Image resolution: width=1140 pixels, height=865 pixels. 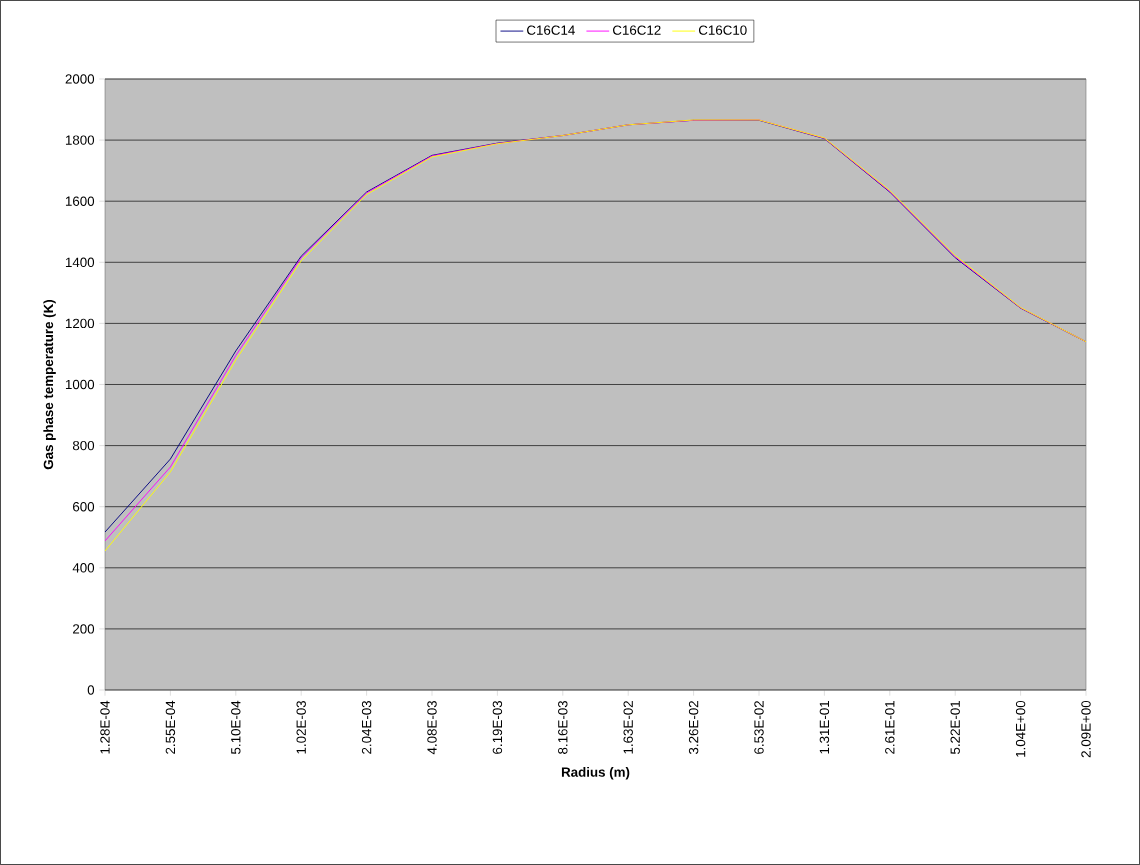 I want to click on x-tick-label: 2.09E+00, so click(x=1086, y=729).